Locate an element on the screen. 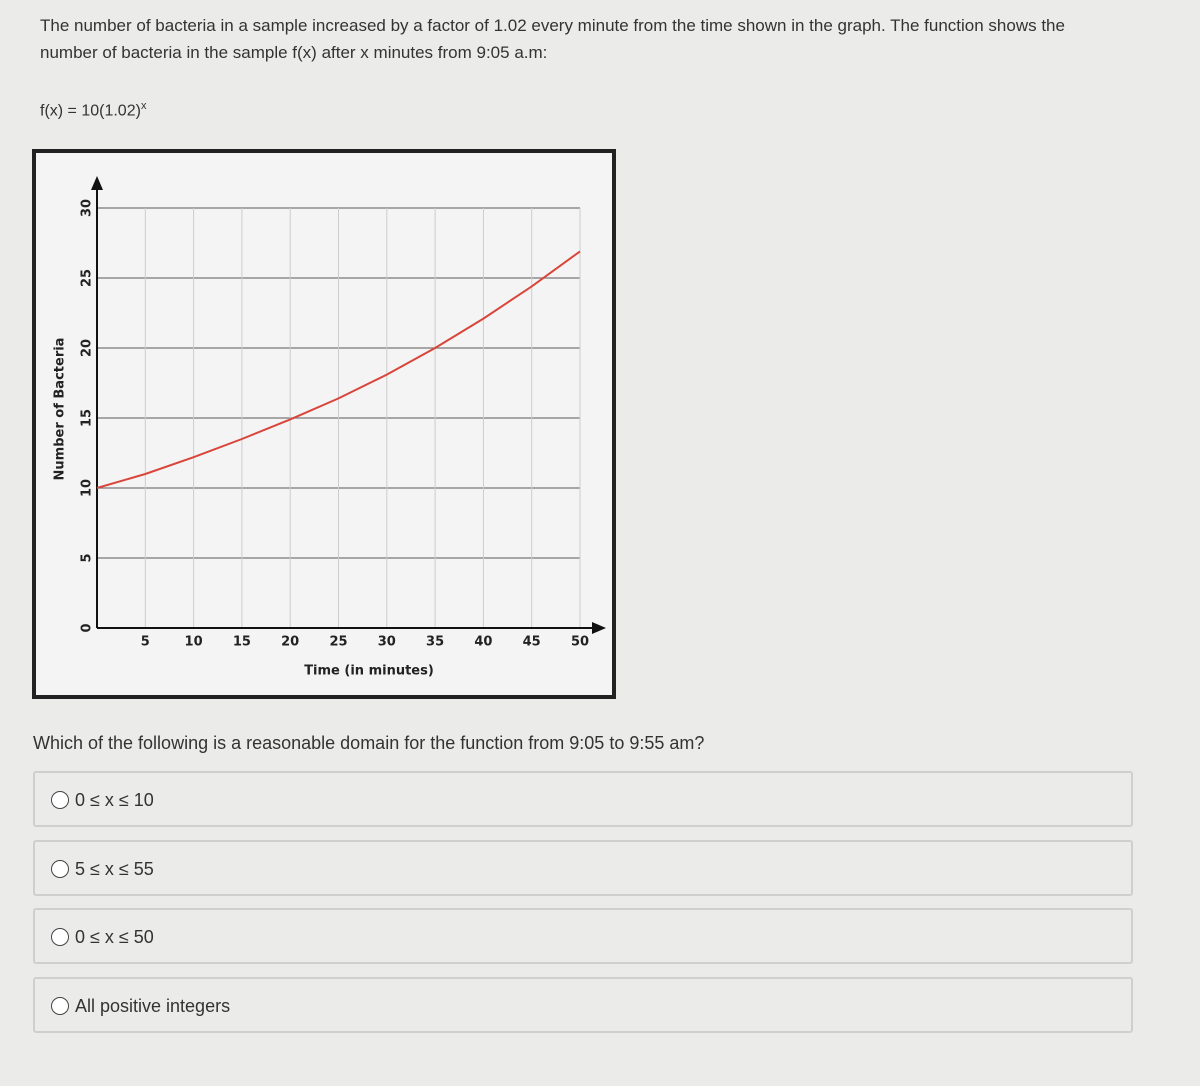  x-tick-label: 10 is located at coordinates (194, 642).